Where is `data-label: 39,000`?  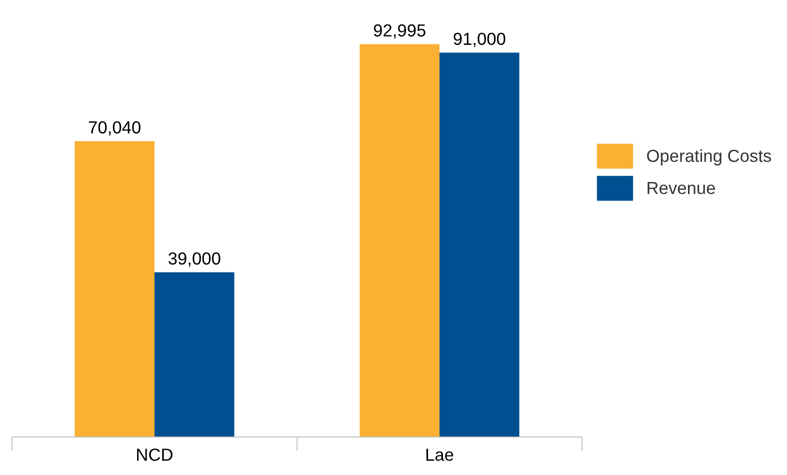
data-label: 39,000 is located at coordinates (194, 259).